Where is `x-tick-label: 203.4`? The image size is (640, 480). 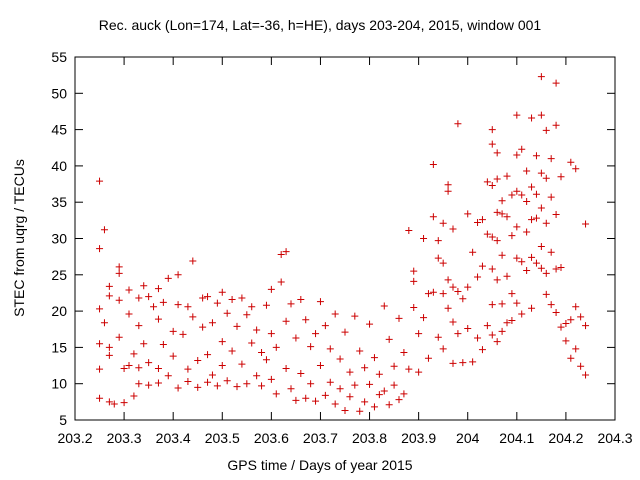 x-tick-label: 203.4 is located at coordinates (173, 438).